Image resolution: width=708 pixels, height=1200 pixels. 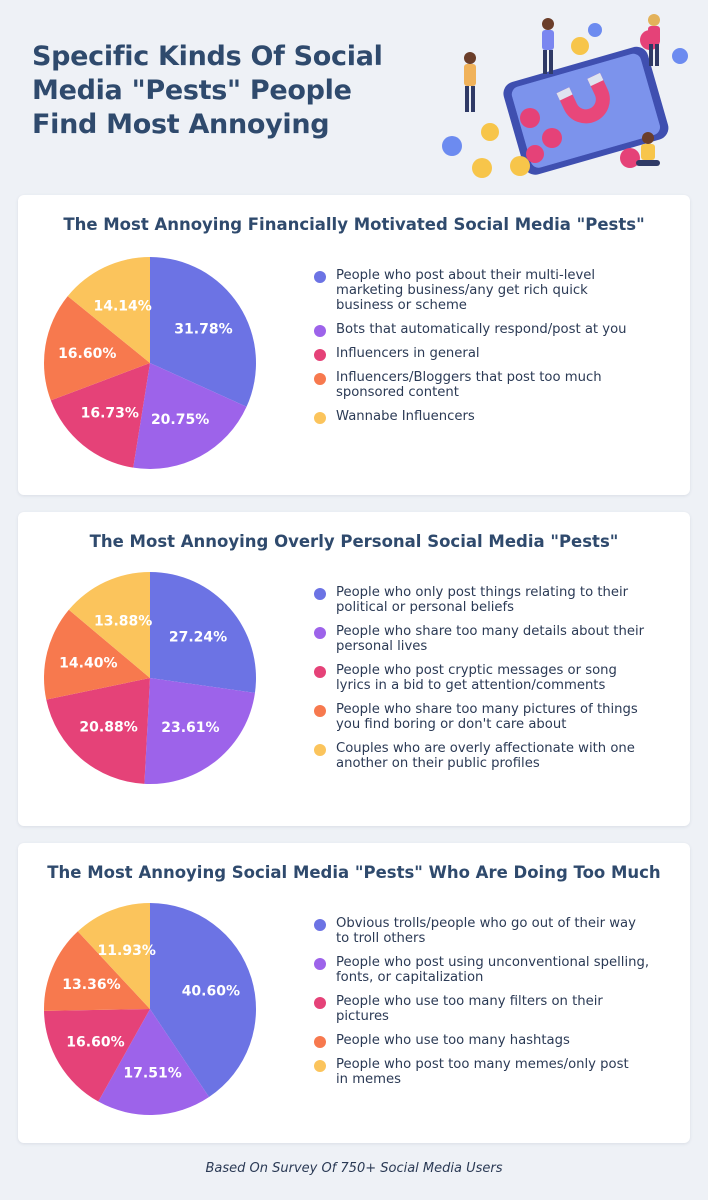 I want to click on legend-item: Influencers in general, so click(x=499, y=353).